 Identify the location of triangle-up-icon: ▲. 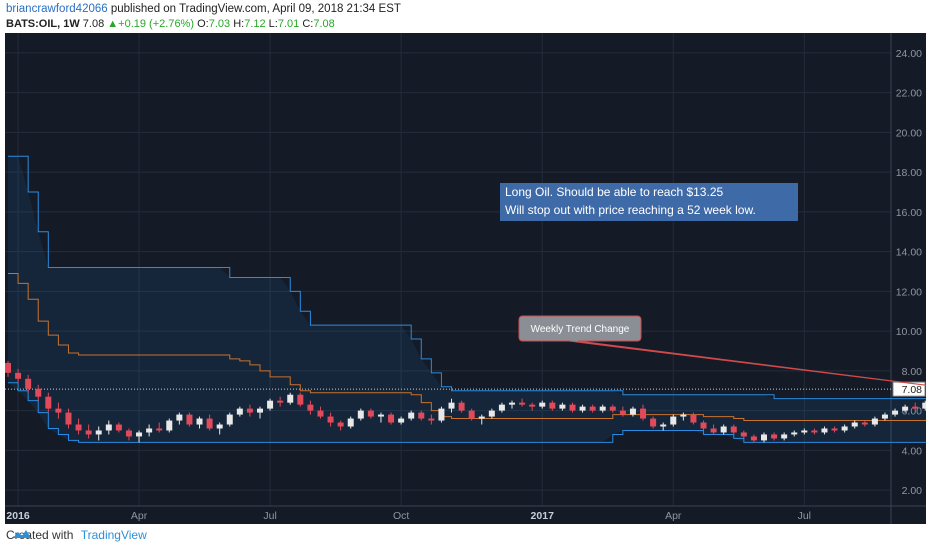
(113, 24).